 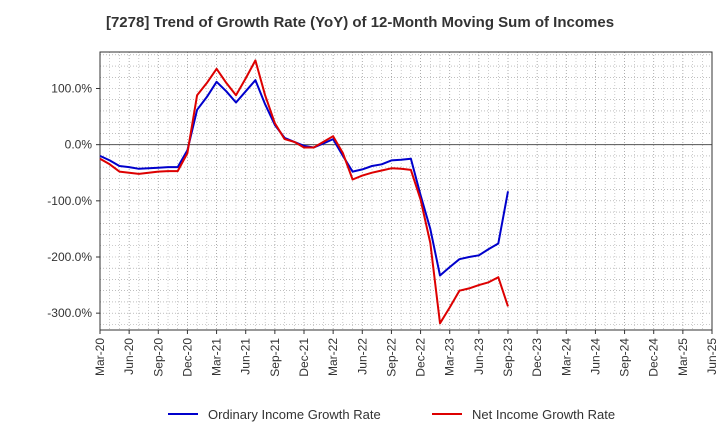 I want to click on legend-label: Ordinary Income Growth Rate, so click(x=294, y=414).